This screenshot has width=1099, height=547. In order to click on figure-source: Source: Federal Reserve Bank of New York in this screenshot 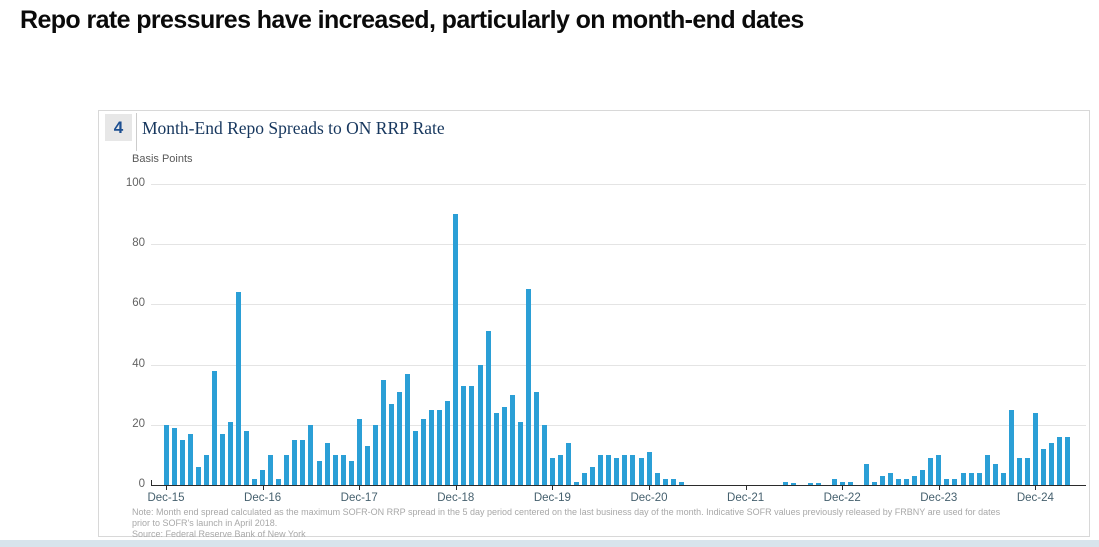, I will do `click(219, 534)`.